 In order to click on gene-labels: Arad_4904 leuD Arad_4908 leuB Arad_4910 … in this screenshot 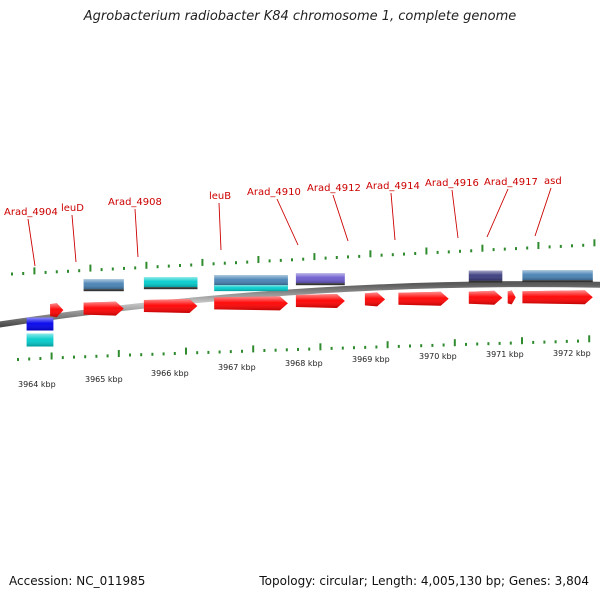, I will do `click(283, 197)`.